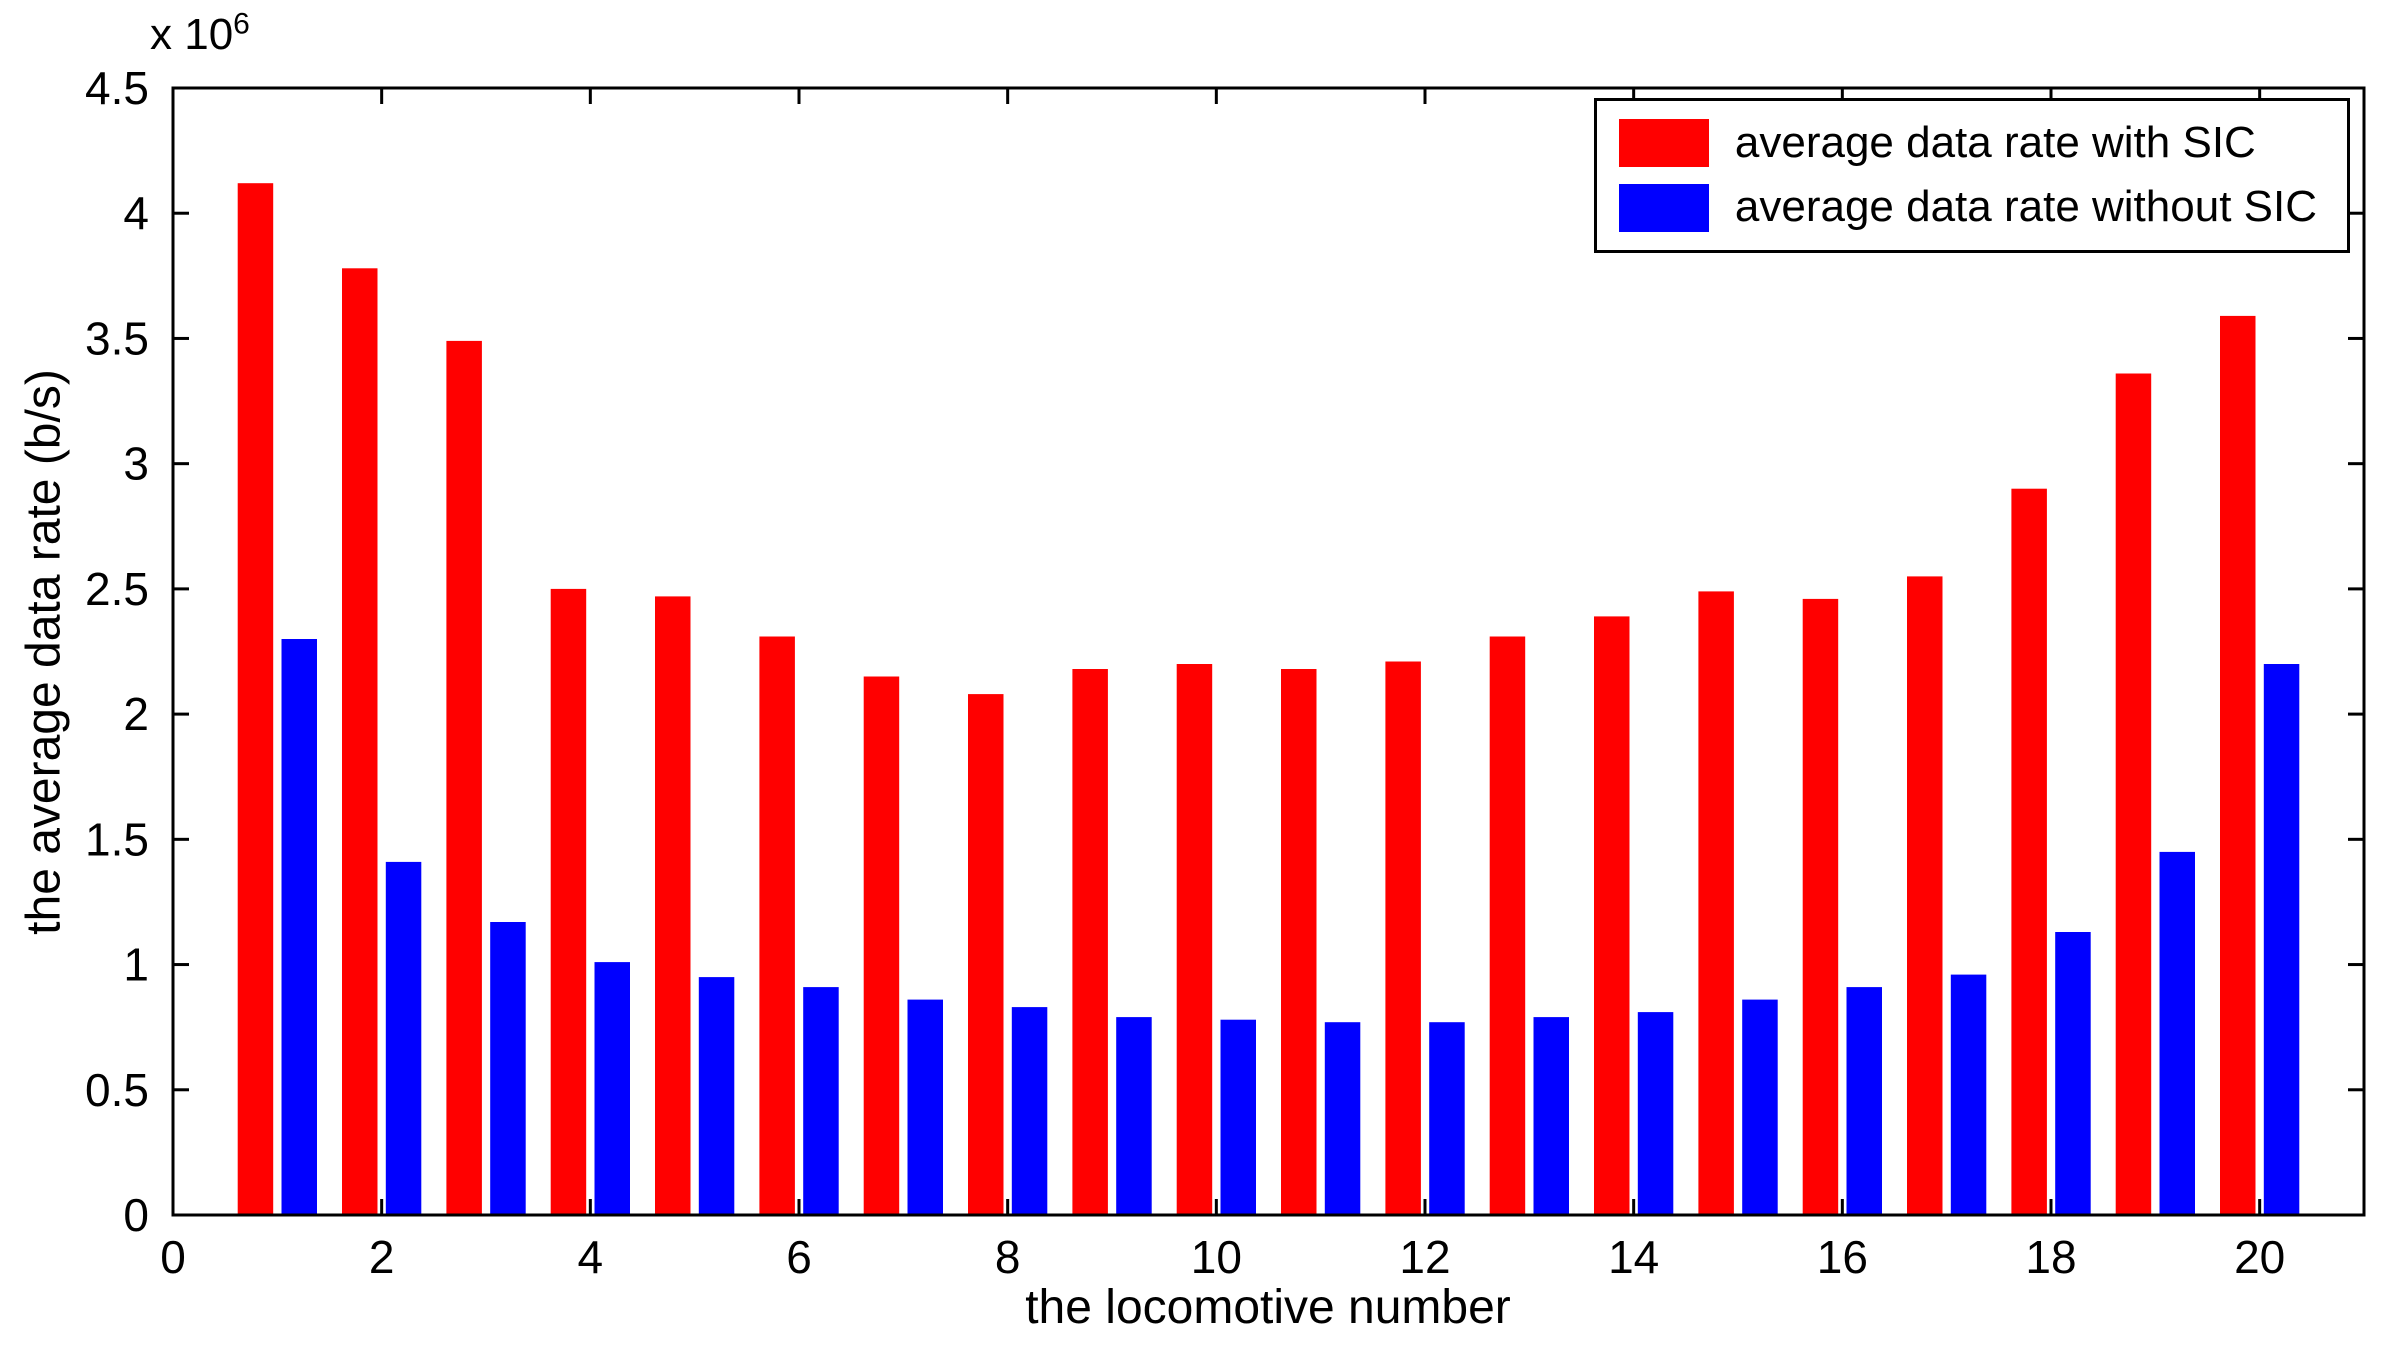  Describe the element at coordinates (1424, 1257) in the screenshot. I see `x-tick-label: 12` at that location.